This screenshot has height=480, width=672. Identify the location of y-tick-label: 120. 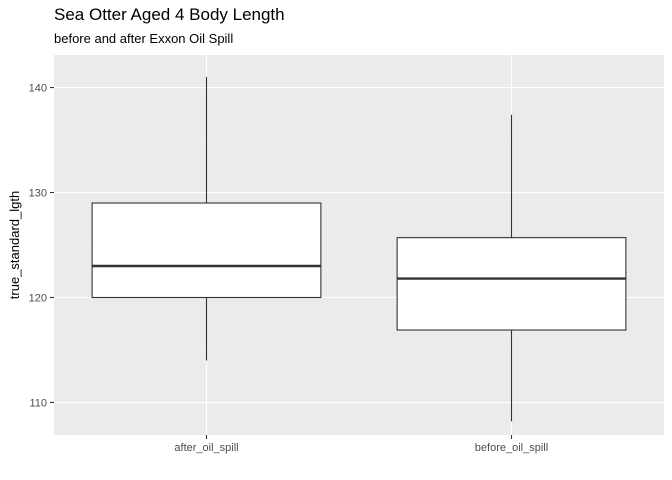
(38, 298).